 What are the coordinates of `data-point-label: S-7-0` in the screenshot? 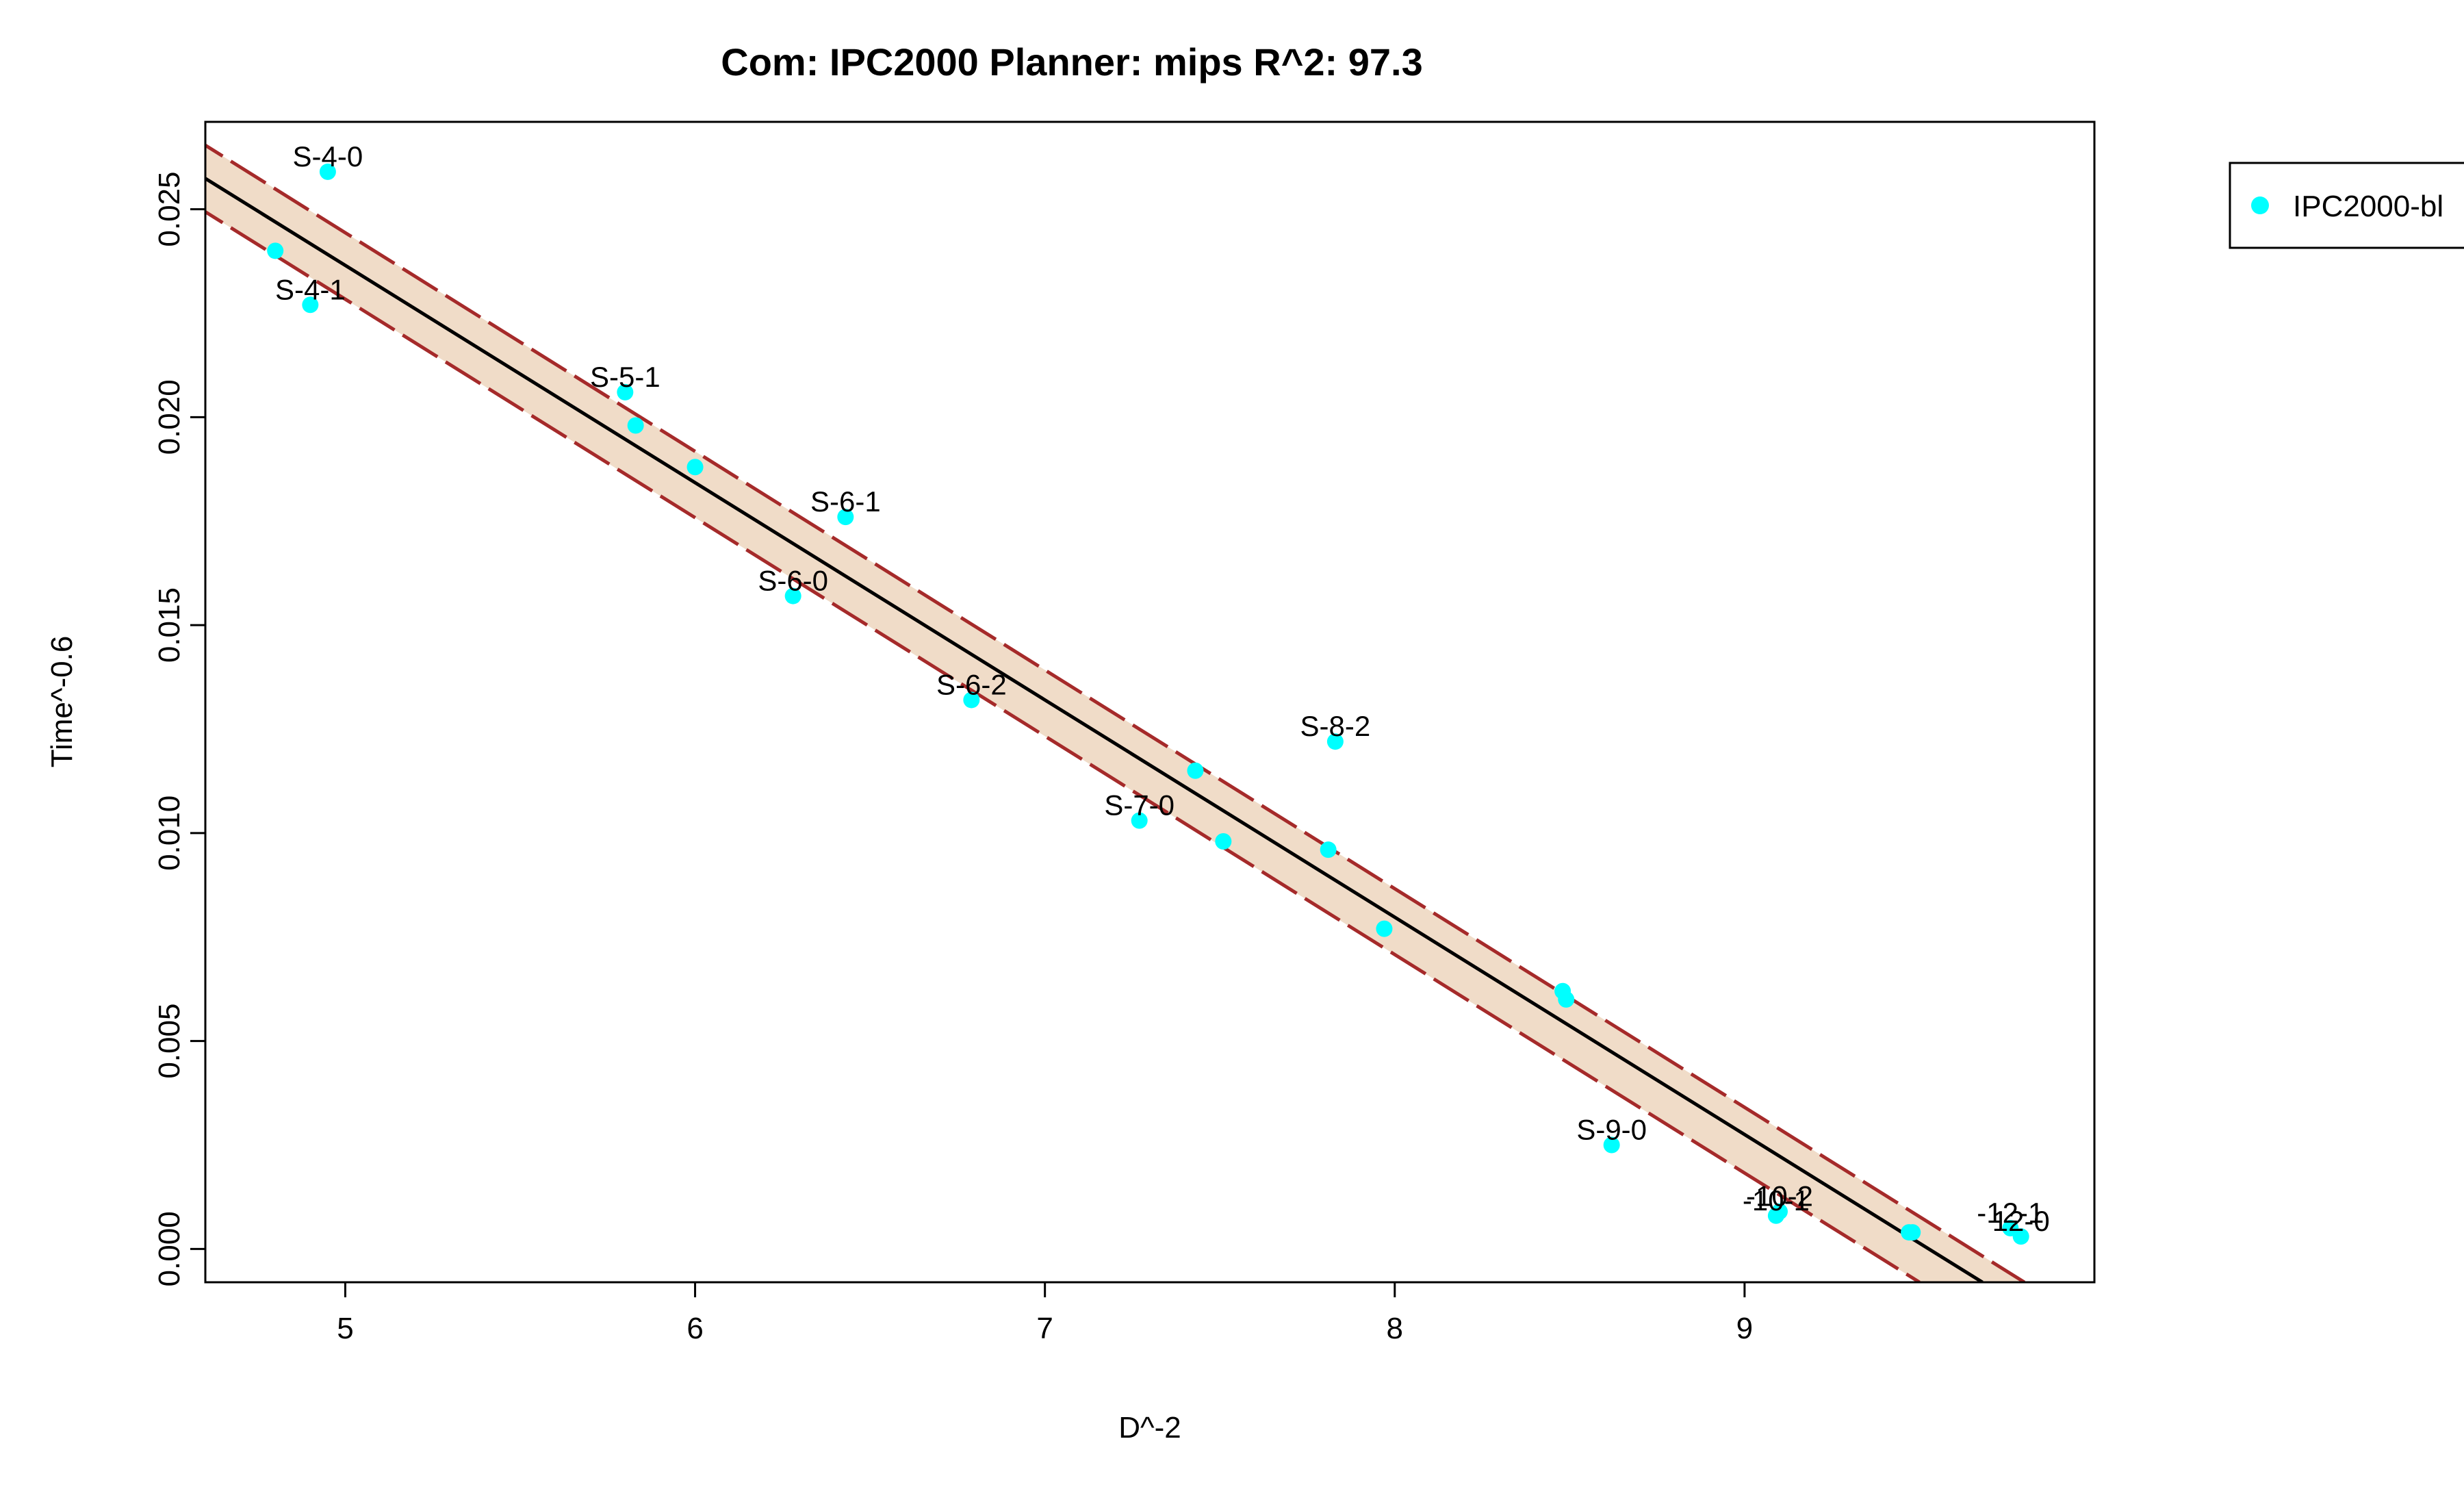 It's located at (1139, 805).